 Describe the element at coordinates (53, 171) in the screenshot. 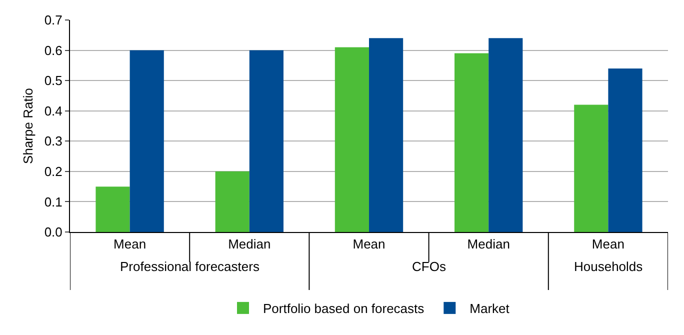

I see `y-tick-label: 0.2` at that location.